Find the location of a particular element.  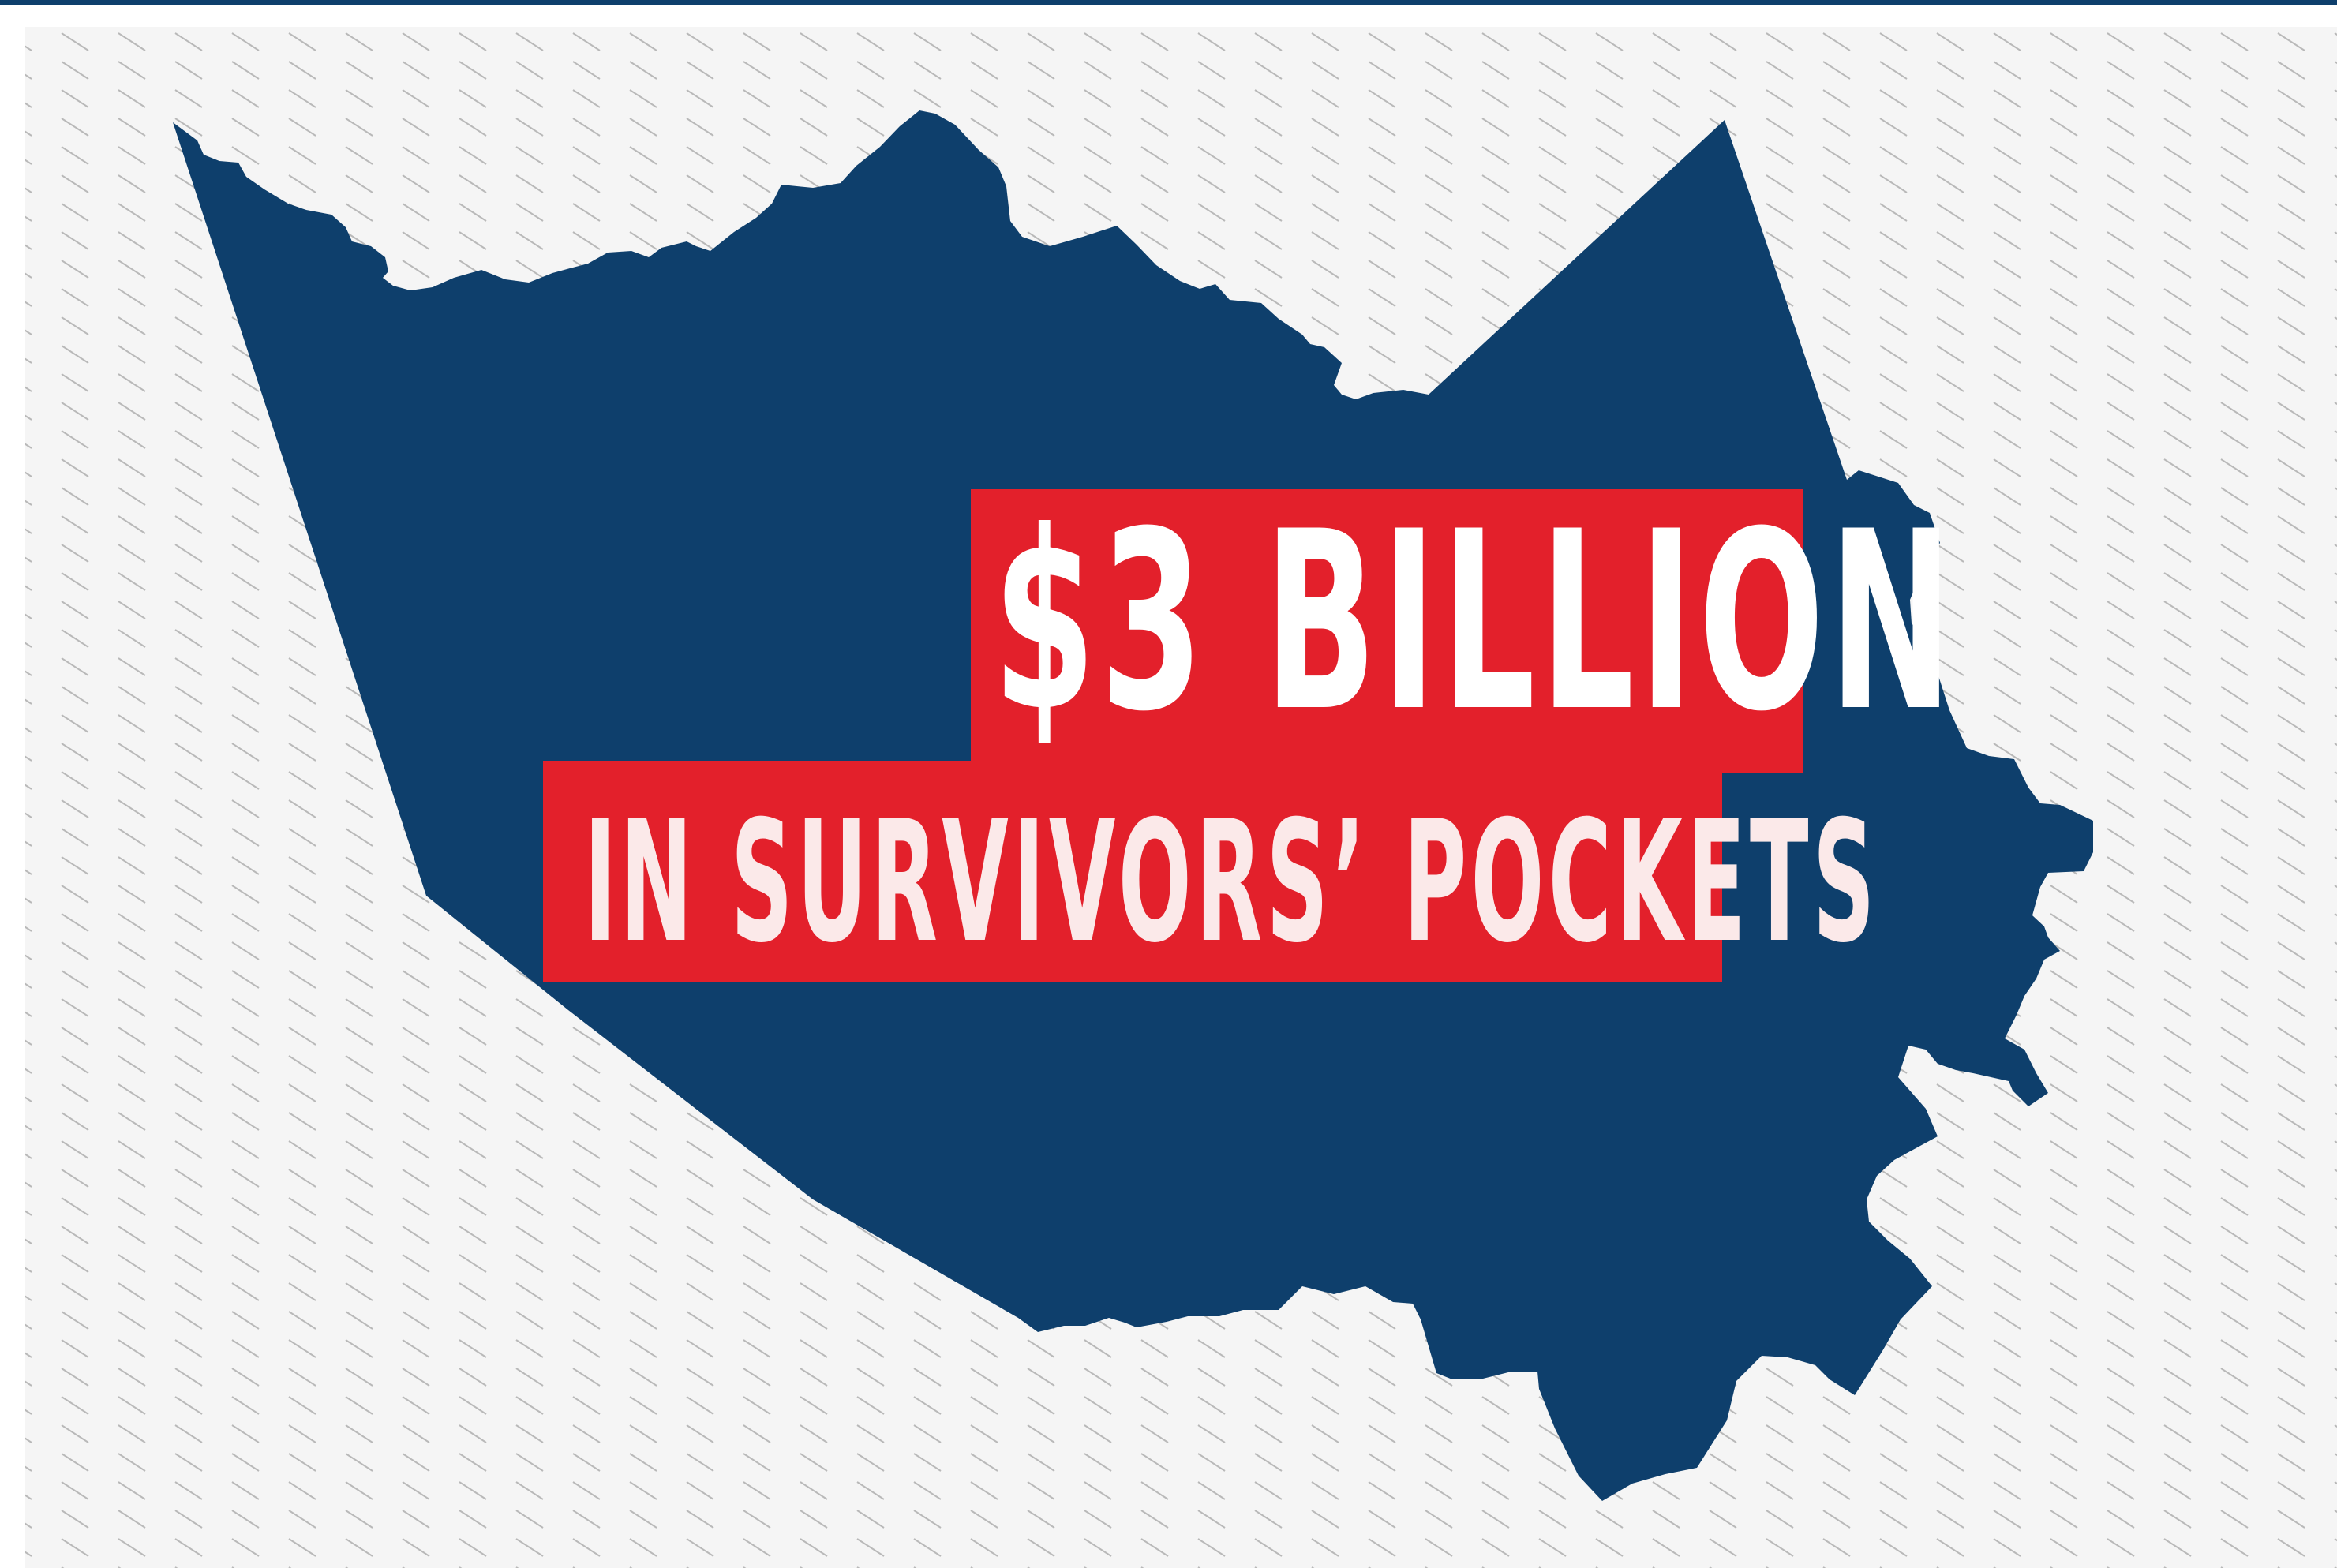

headline-subline: IN SURVIVORS’ POCKETS is located at coordinates (1231, 881).